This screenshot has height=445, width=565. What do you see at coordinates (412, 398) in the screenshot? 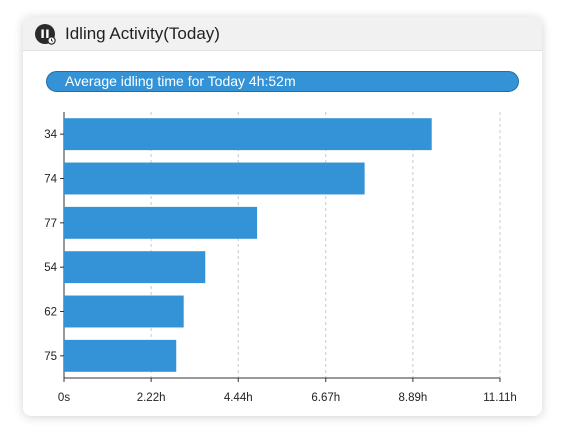
I see `x-tick-label: 8.89h` at bounding box center [412, 398].